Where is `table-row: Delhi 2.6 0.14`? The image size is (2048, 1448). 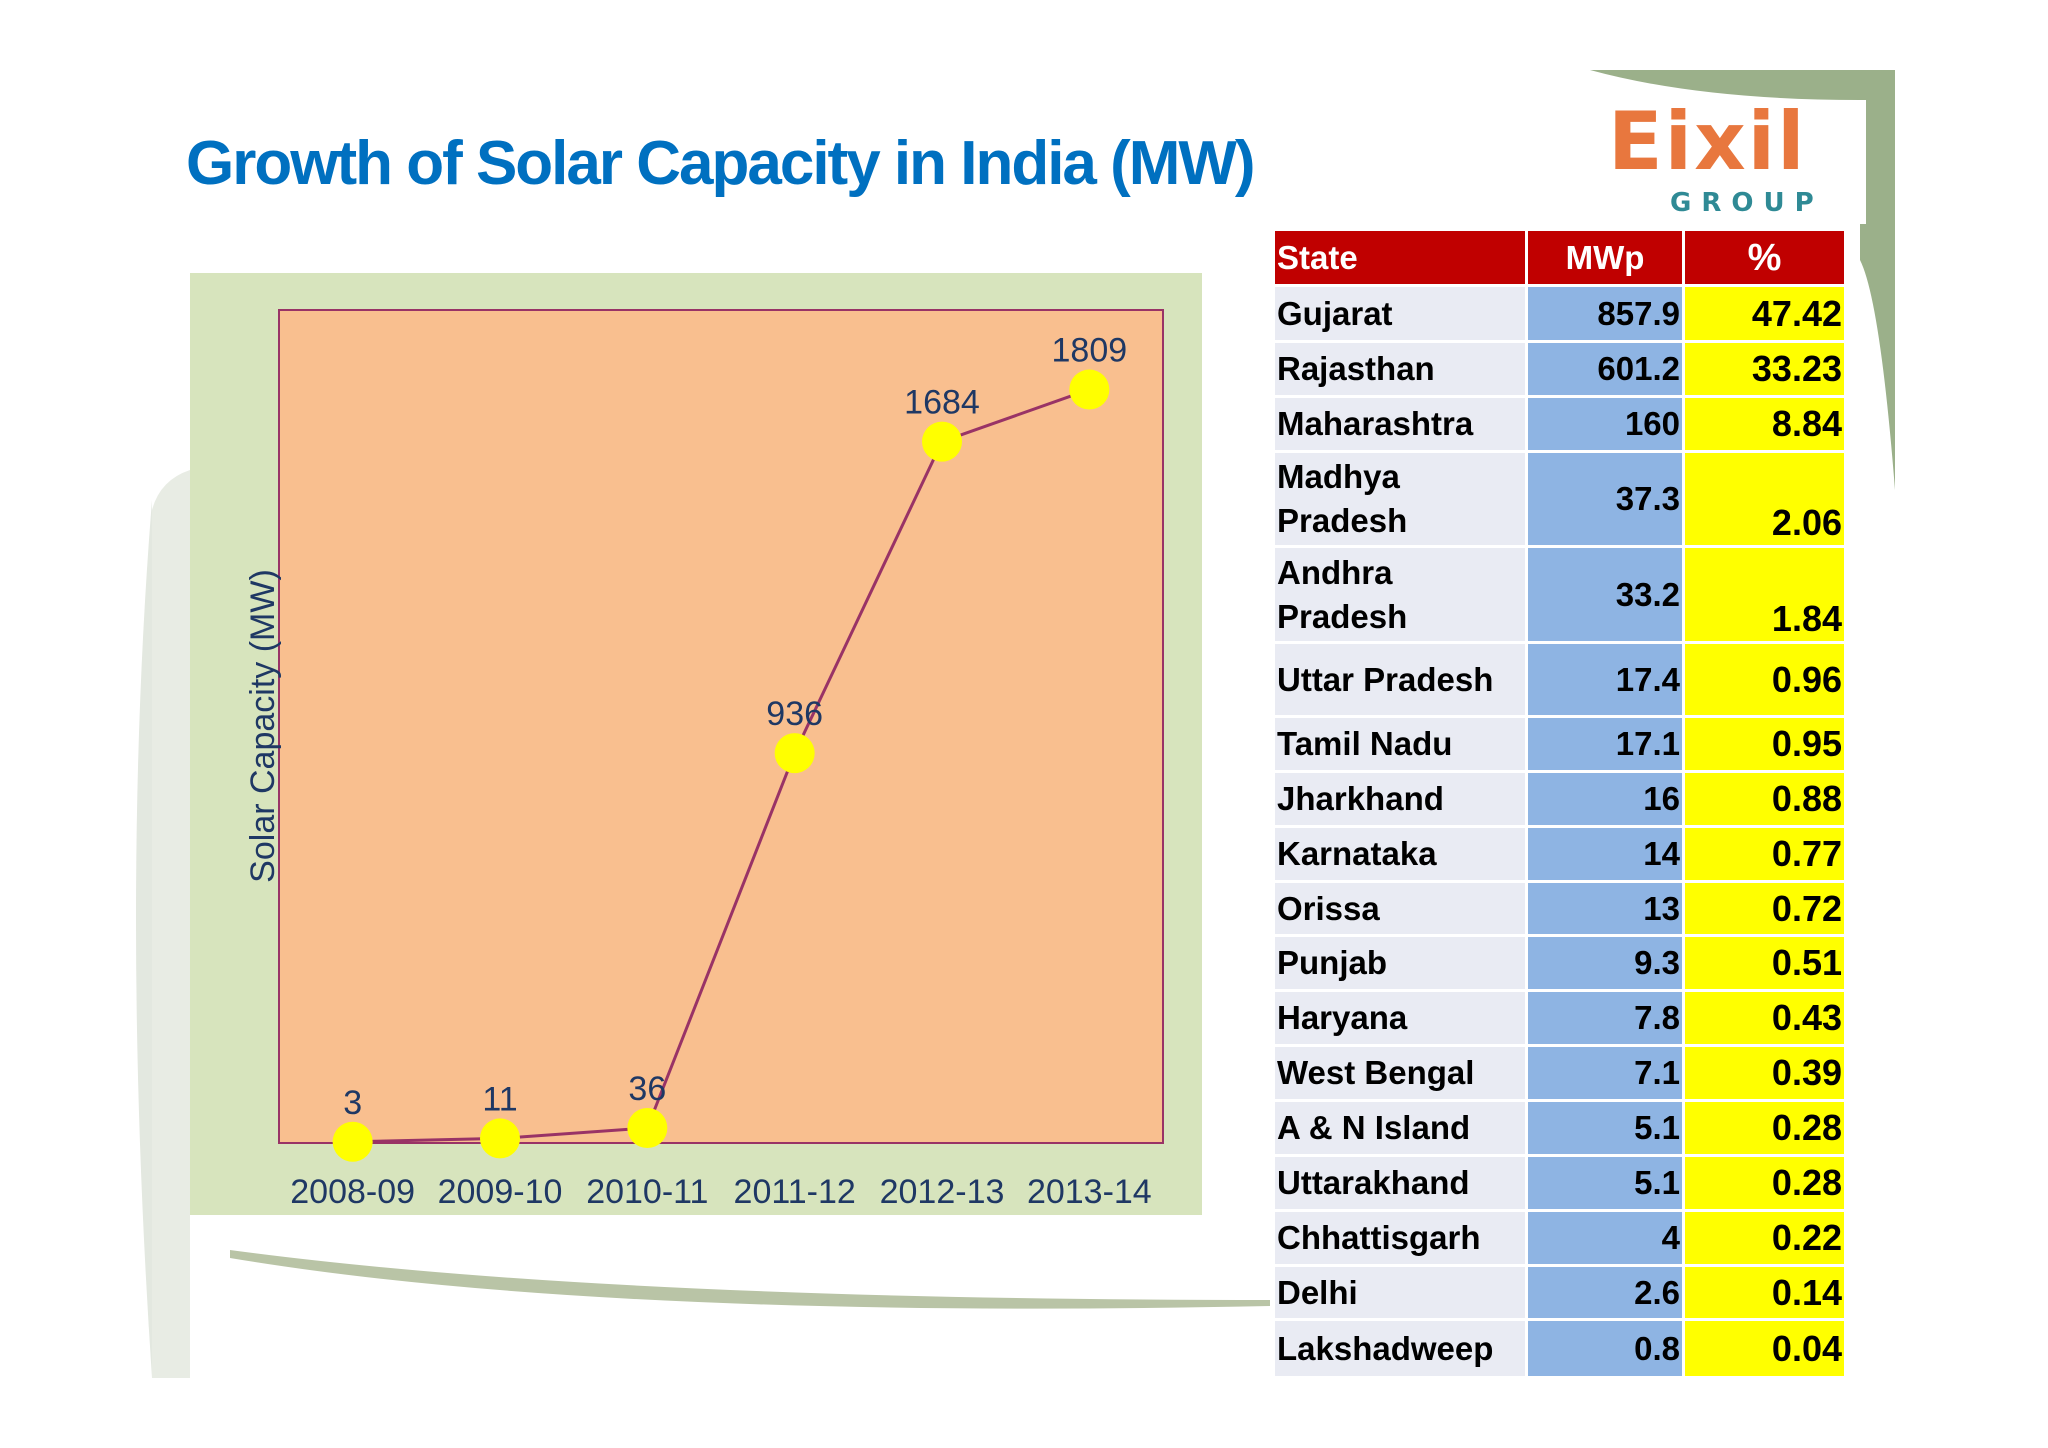
table-row: Delhi 2.6 0.14 is located at coordinates (1559, 1292).